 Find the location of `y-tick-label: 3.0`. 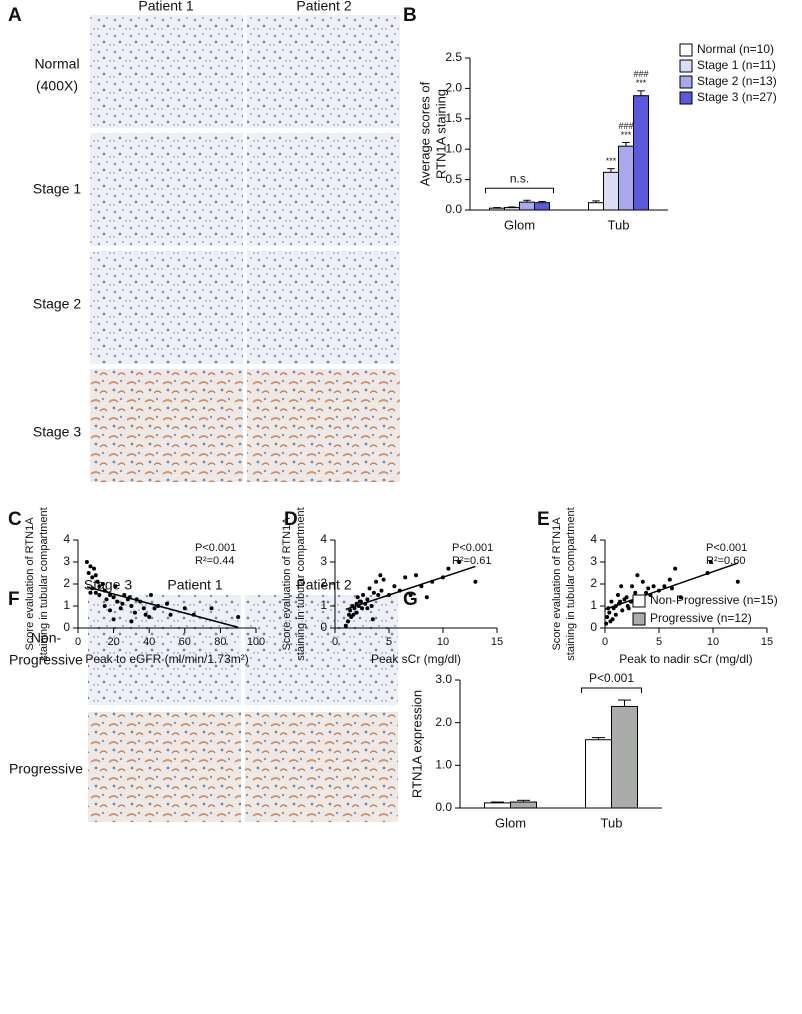

y-tick-label: 3.0 is located at coordinates (443, 679).